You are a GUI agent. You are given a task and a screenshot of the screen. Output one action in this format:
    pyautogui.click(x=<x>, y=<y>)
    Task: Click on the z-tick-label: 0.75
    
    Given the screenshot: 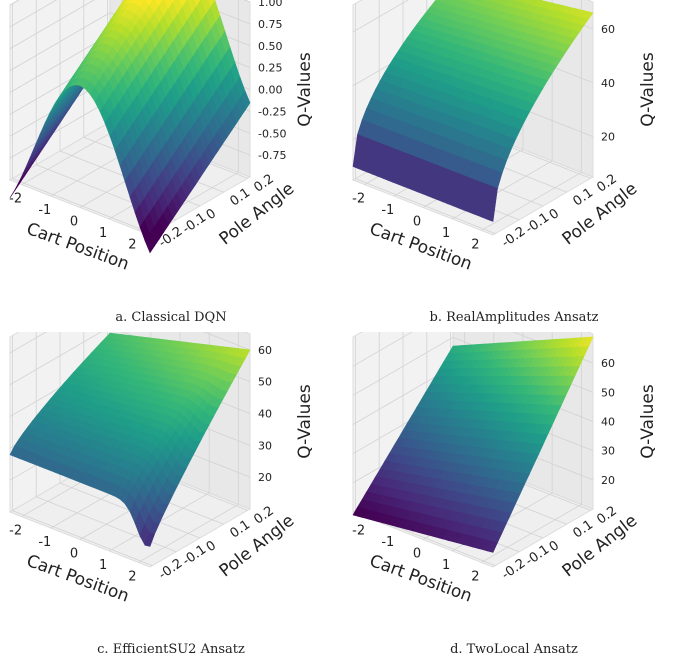 What is the action you would take?
    pyautogui.click(x=270, y=24)
    